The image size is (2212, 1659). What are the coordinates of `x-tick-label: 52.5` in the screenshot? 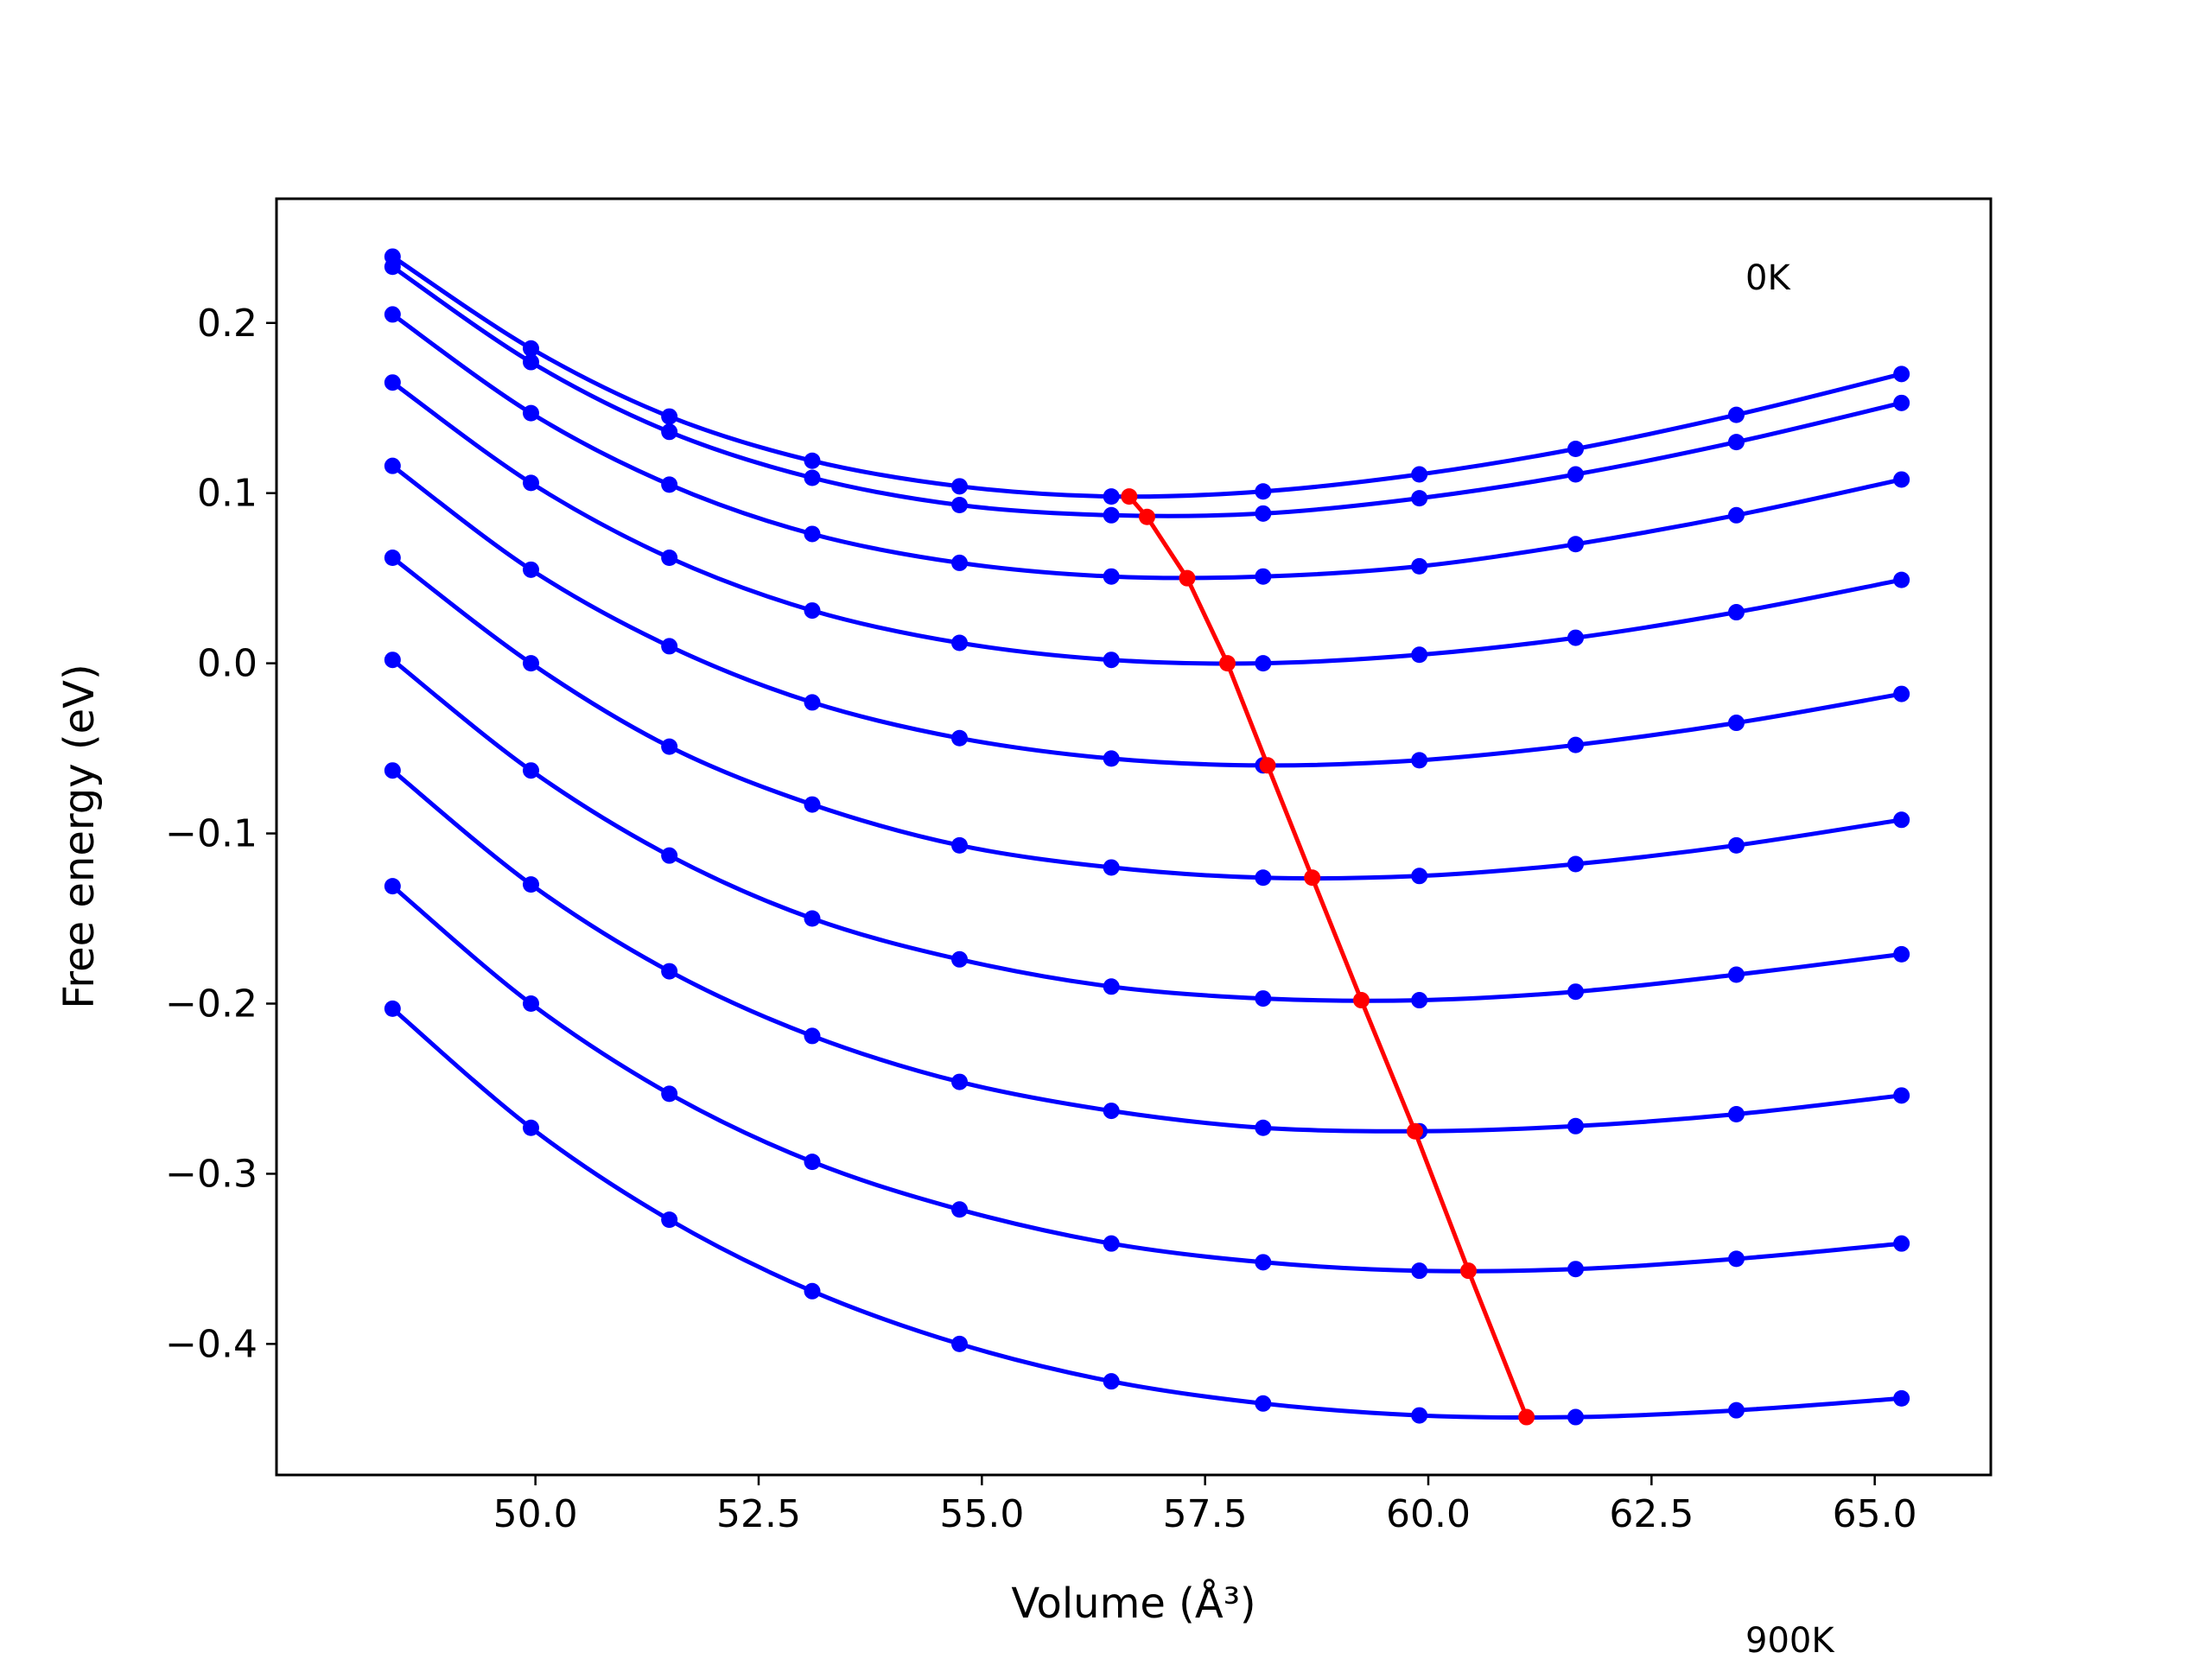 It's located at (758, 1514).